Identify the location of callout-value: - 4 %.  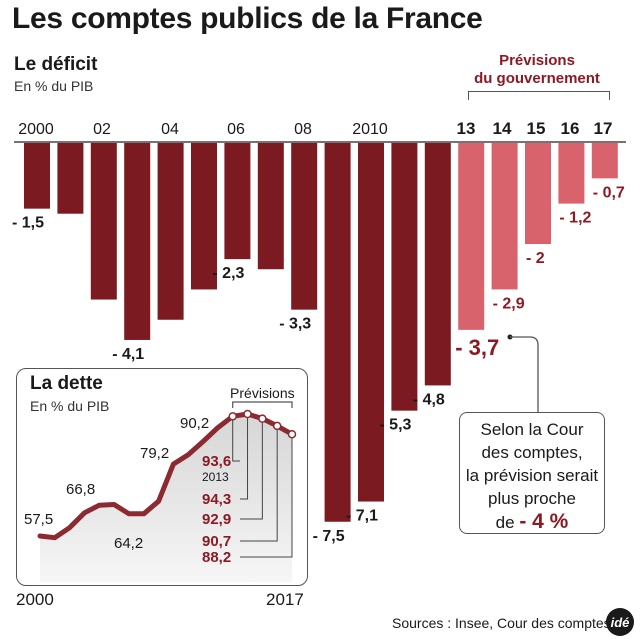
(544, 521).